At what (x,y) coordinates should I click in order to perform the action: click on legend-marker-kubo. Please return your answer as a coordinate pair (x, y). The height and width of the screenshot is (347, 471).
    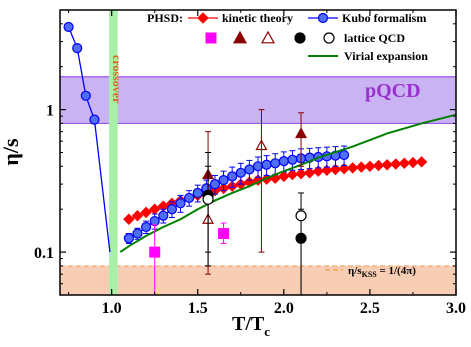
    Looking at the image, I should click on (323, 18).